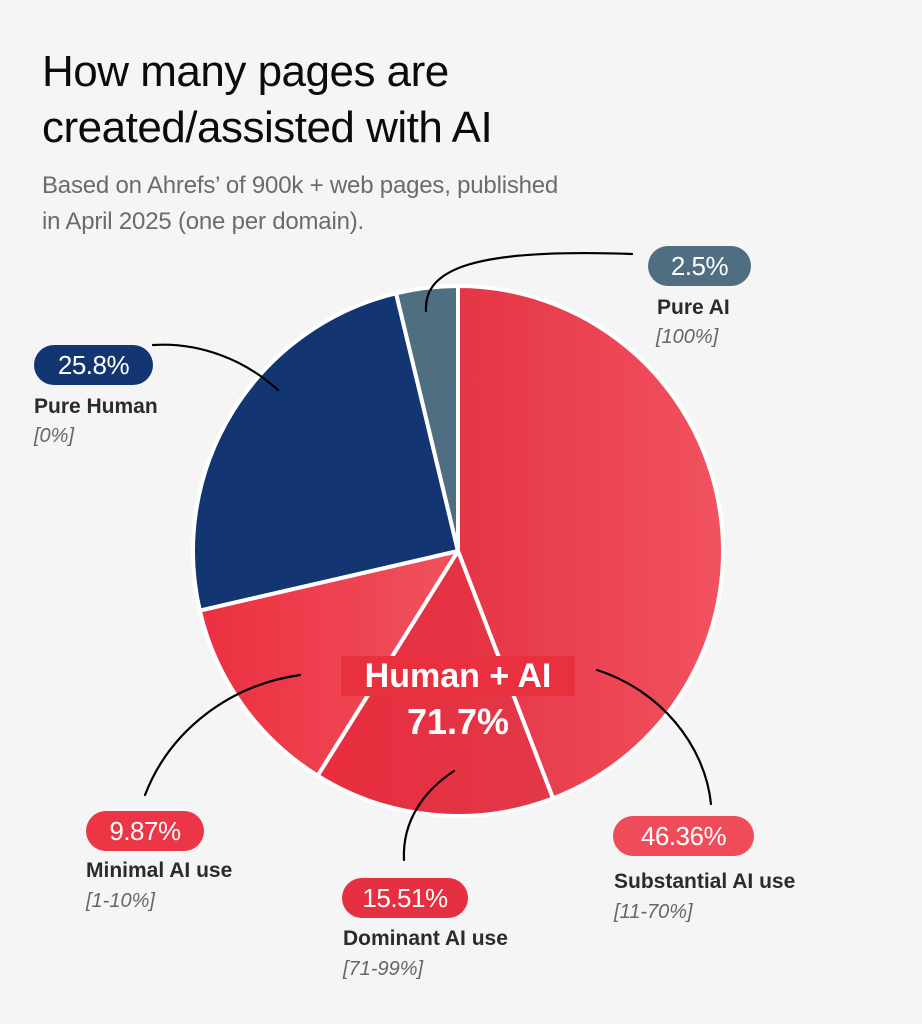 The height and width of the screenshot is (1024, 922). What do you see at coordinates (145, 831) in the screenshot?
I see `minimal-ai-value-pill: 9.87%` at bounding box center [145, 831].